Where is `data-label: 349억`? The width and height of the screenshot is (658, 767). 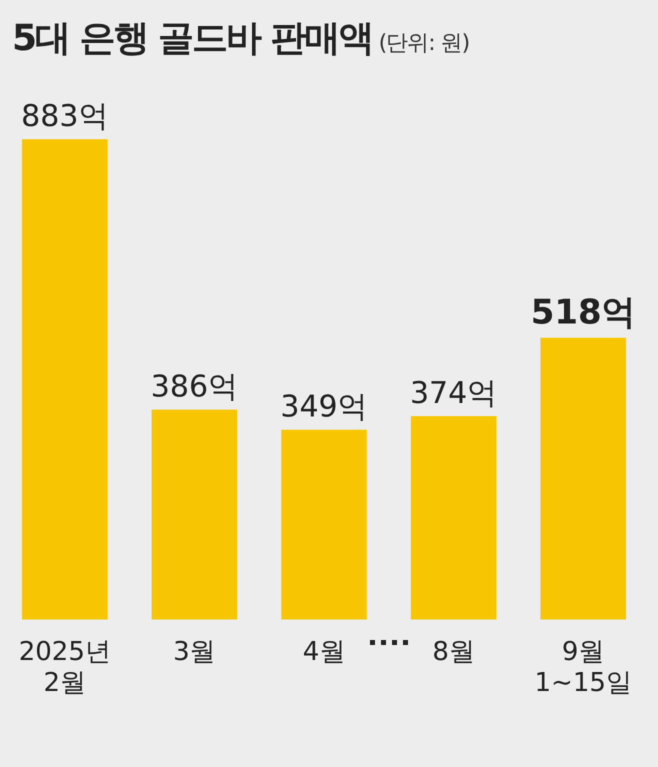
data-label: 349억 is located at coordinates (324, 407).